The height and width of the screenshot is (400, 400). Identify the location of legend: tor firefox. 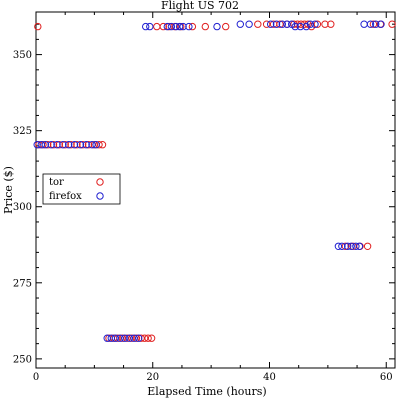
(81, 189).